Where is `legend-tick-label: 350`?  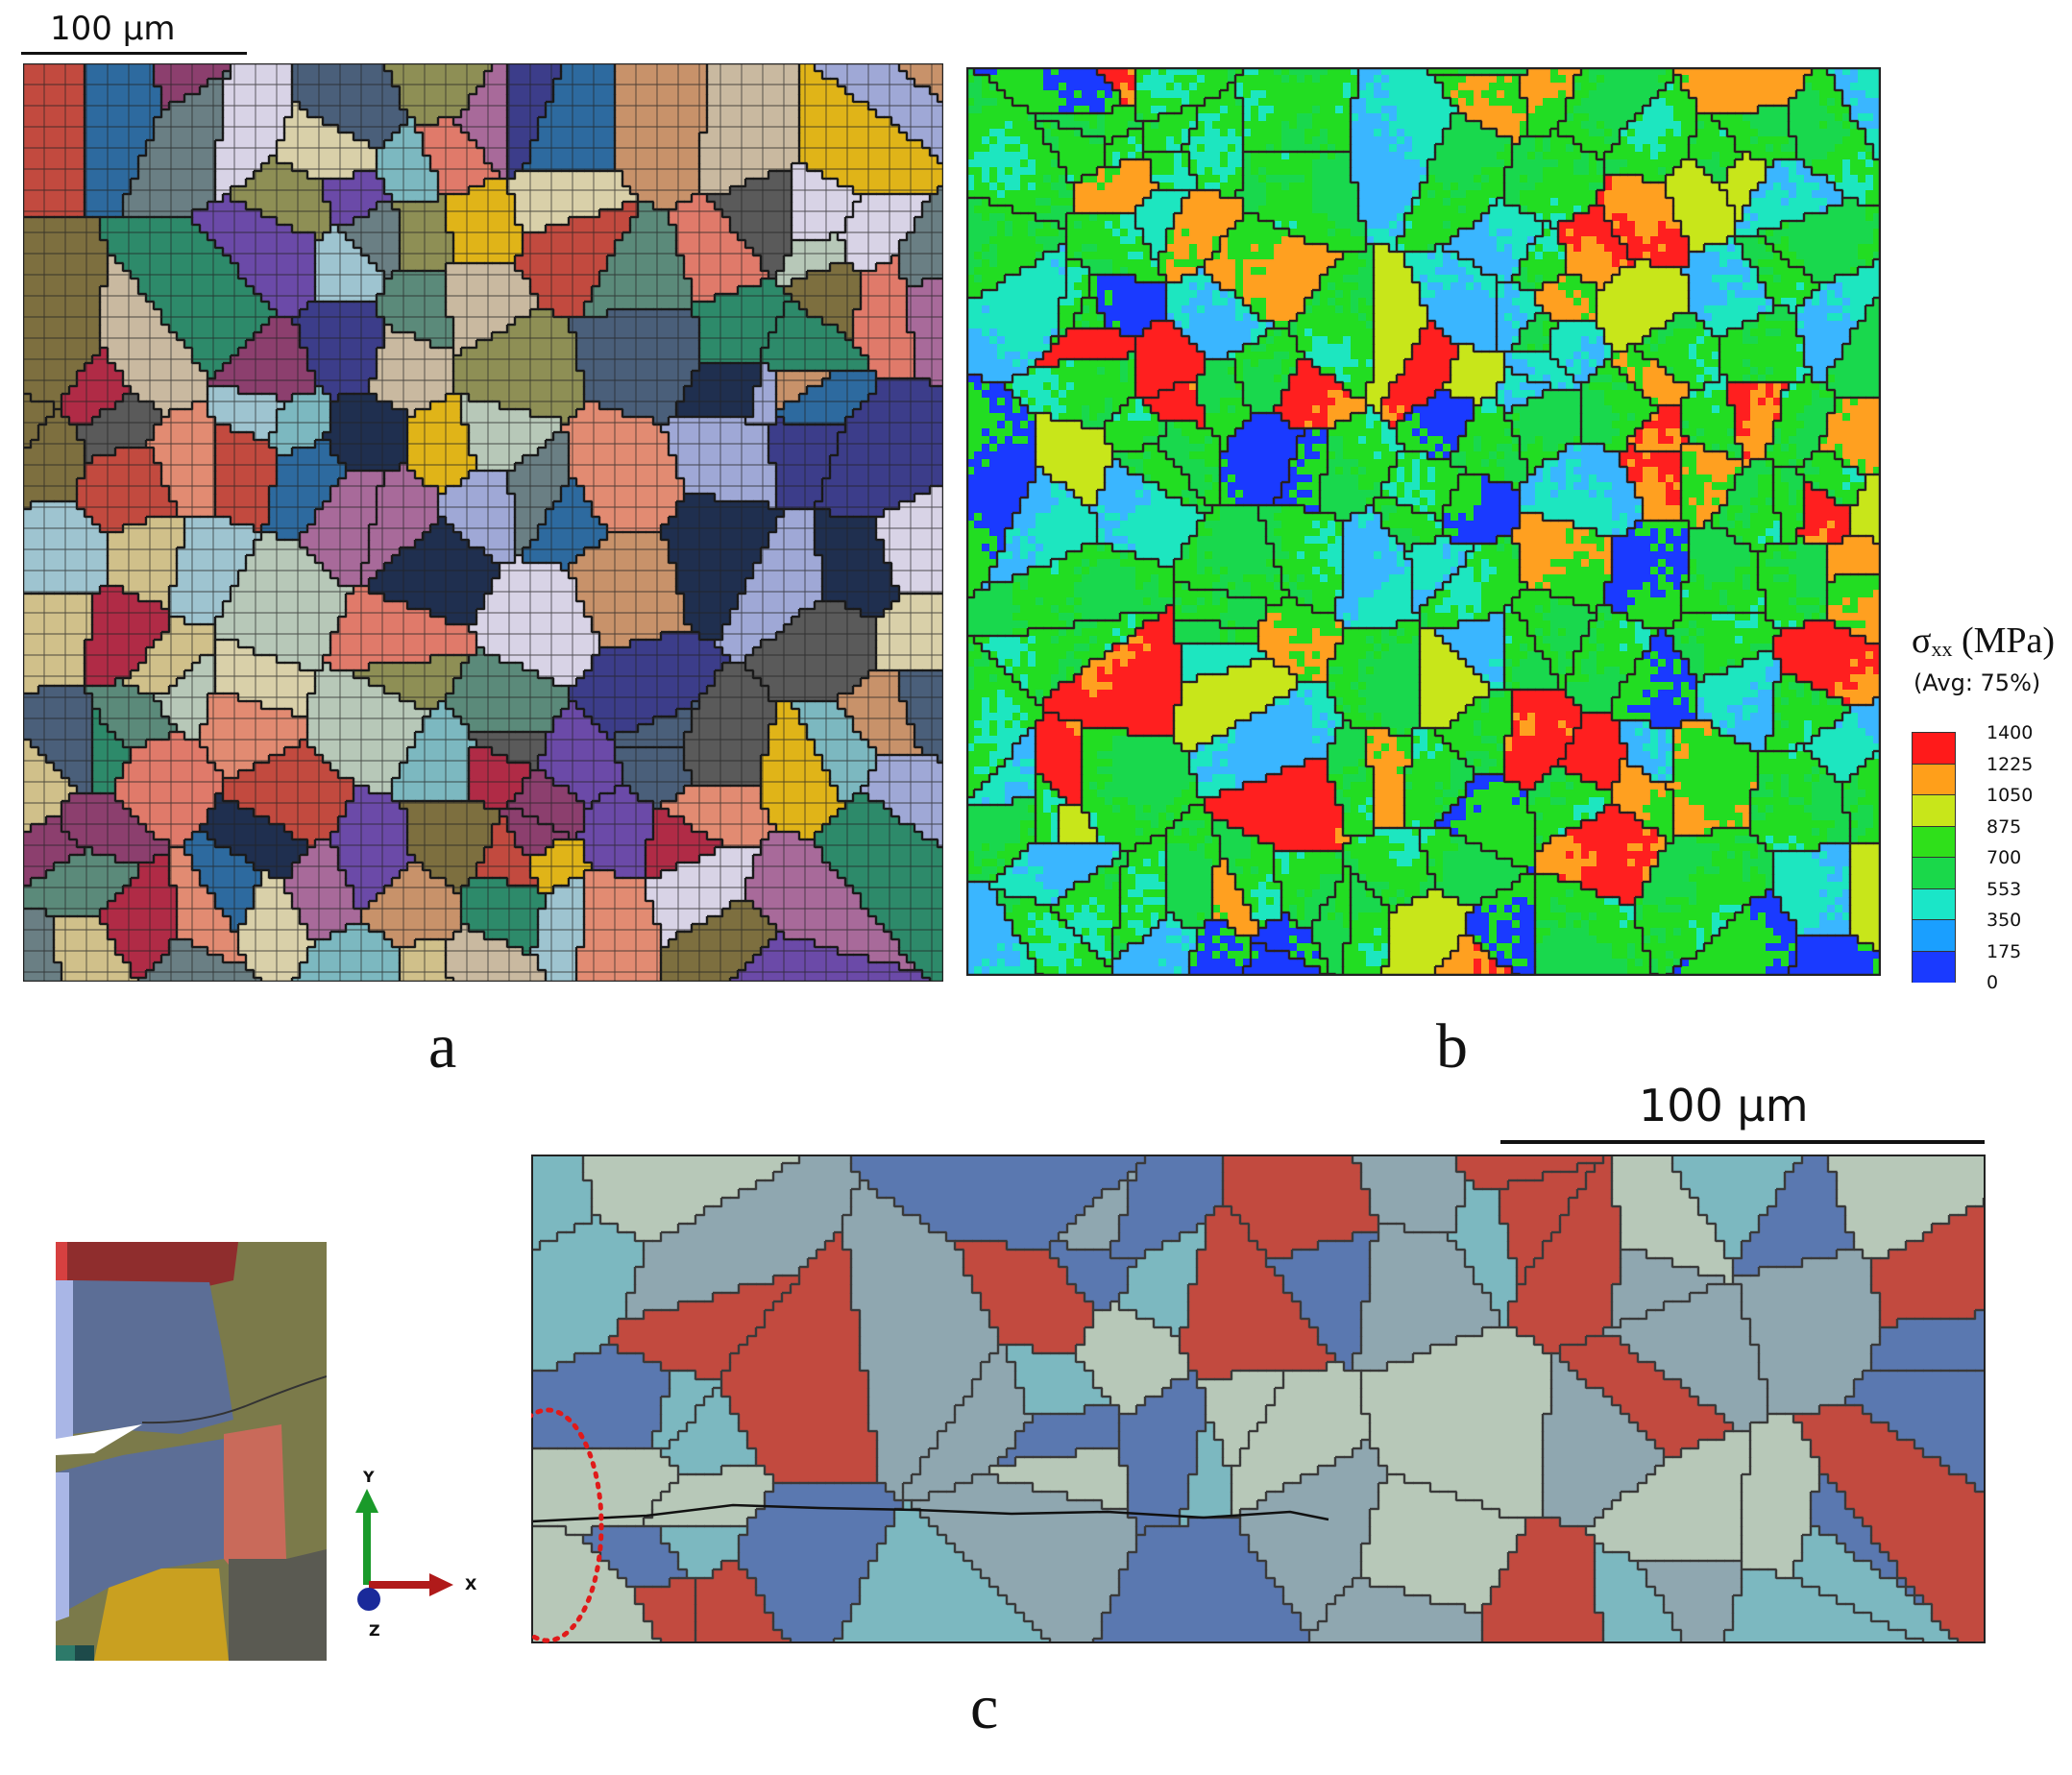
legend-tick-label: 350 is located at coordinates (2004, 920).